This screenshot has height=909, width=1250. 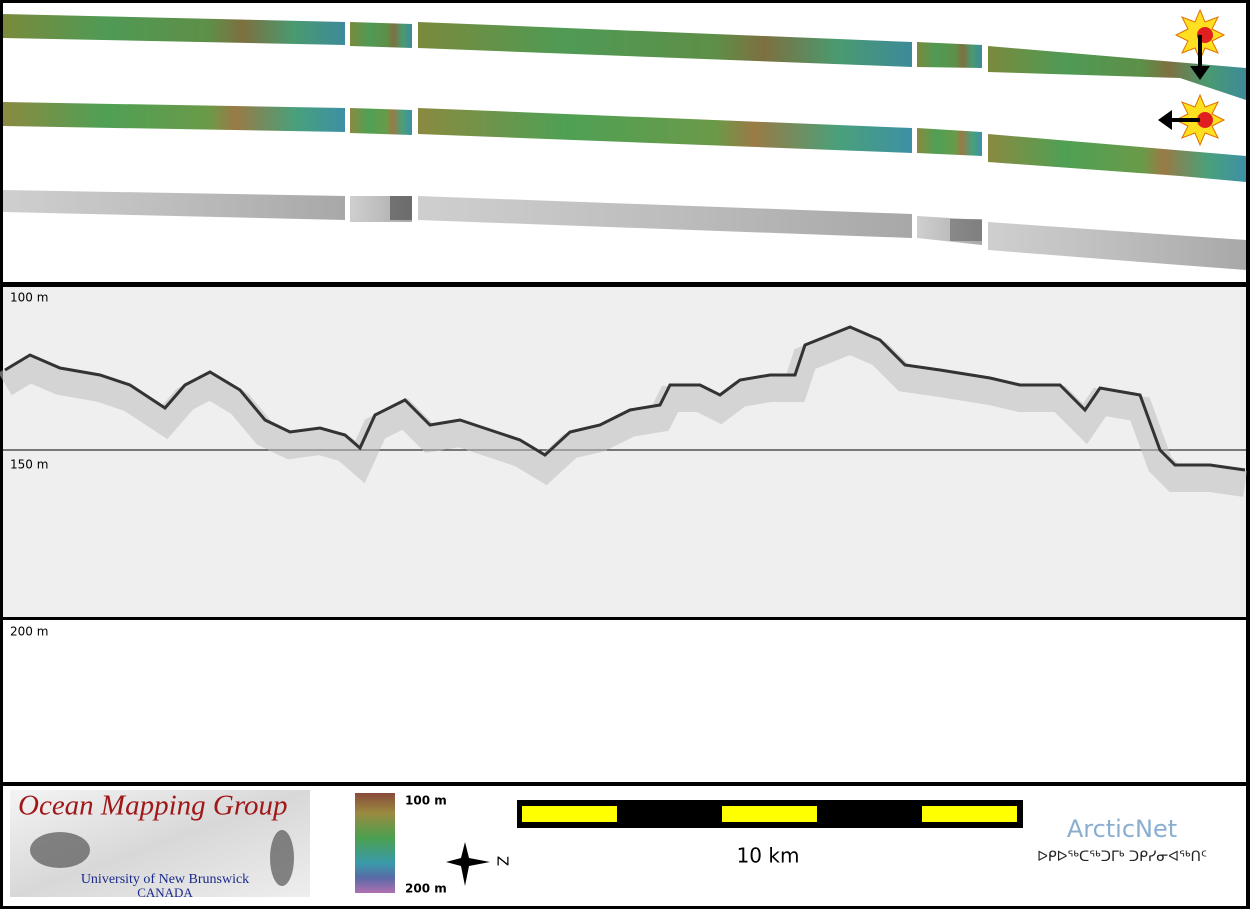 What do you see at coordinates (375, 843) in the screenshot?
I see `colorbar` at bounding box center [375, 843].